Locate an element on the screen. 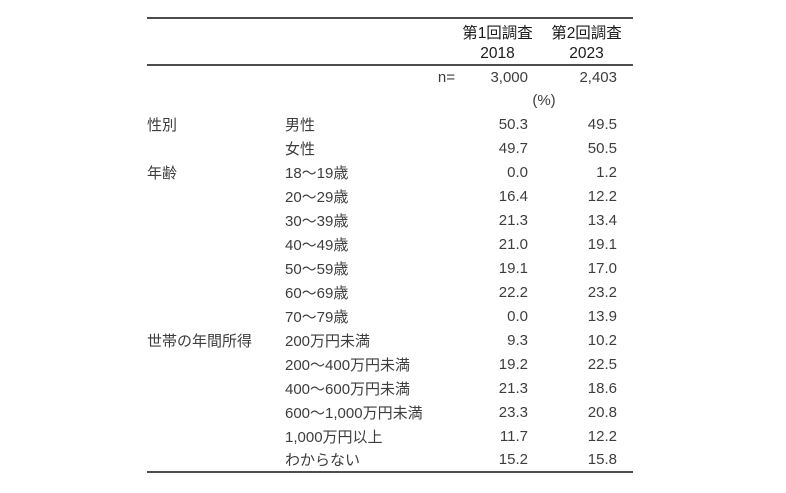 The height and width of the screenshot is (493, 786). n-value-2023: 2,403 is located at coordinates (598, 77).